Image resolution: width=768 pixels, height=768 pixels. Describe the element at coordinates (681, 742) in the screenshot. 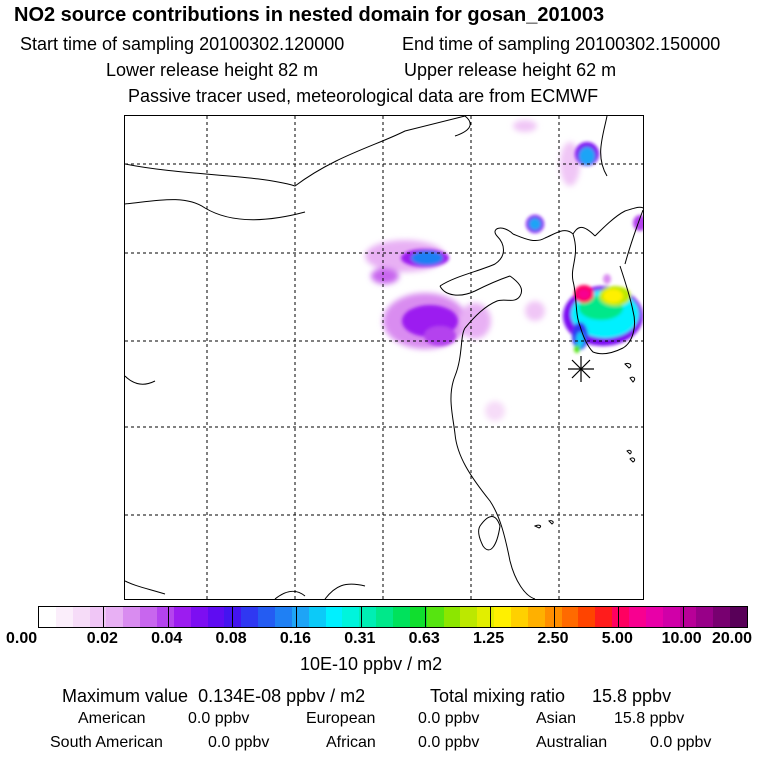

I see `source-australian-value: 0.0 ppbv` at that location.